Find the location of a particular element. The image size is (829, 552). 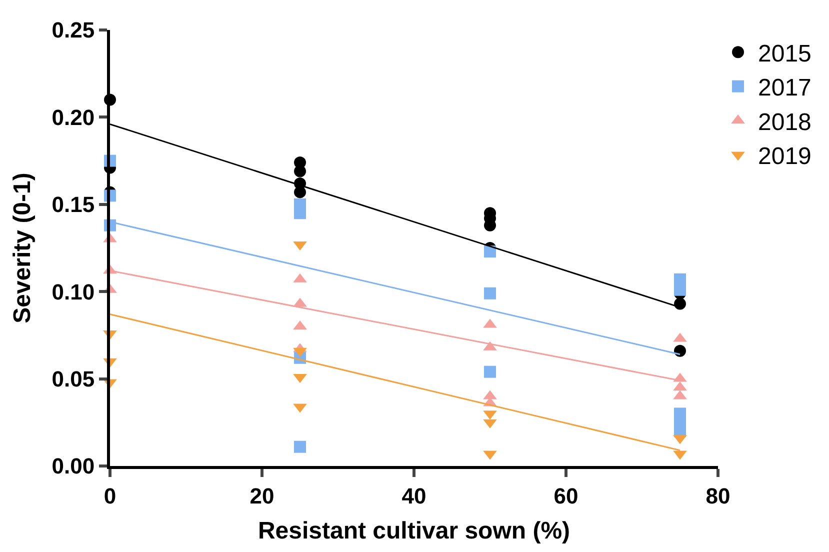

x-tick-label: 0 is located at coordinates (110, 495).